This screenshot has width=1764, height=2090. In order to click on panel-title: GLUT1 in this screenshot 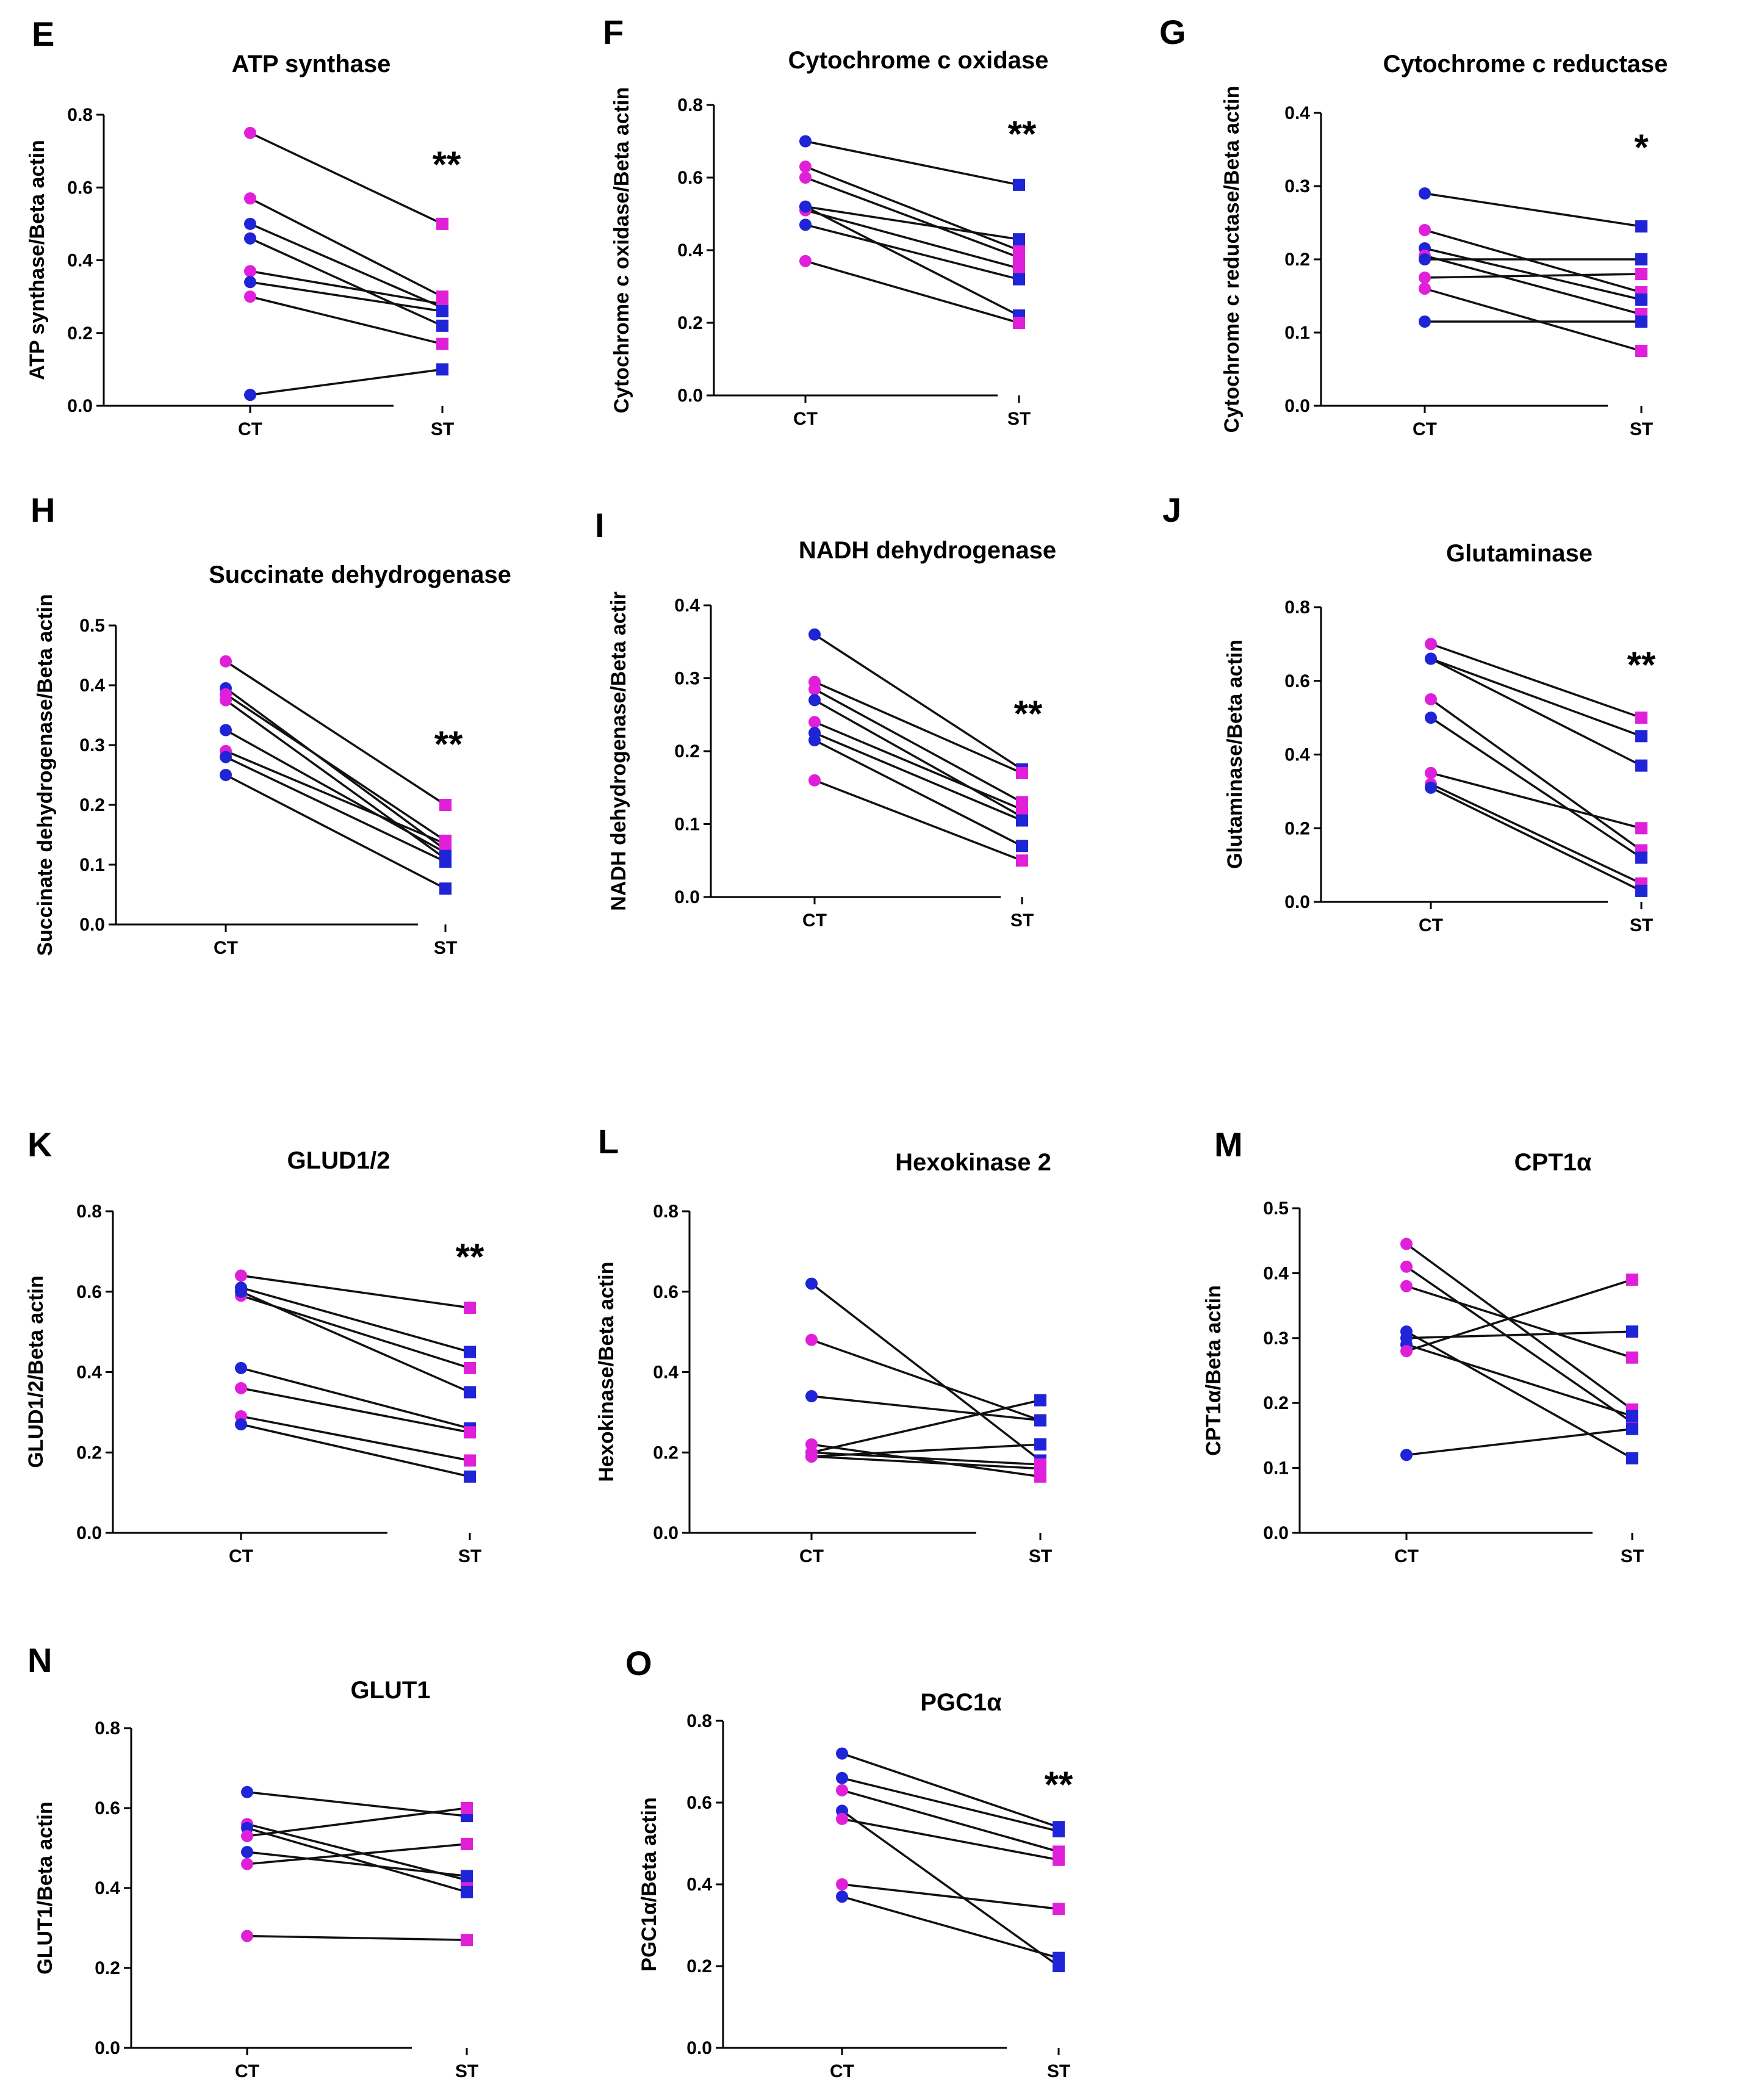, I will do `click(390, 1691)`.